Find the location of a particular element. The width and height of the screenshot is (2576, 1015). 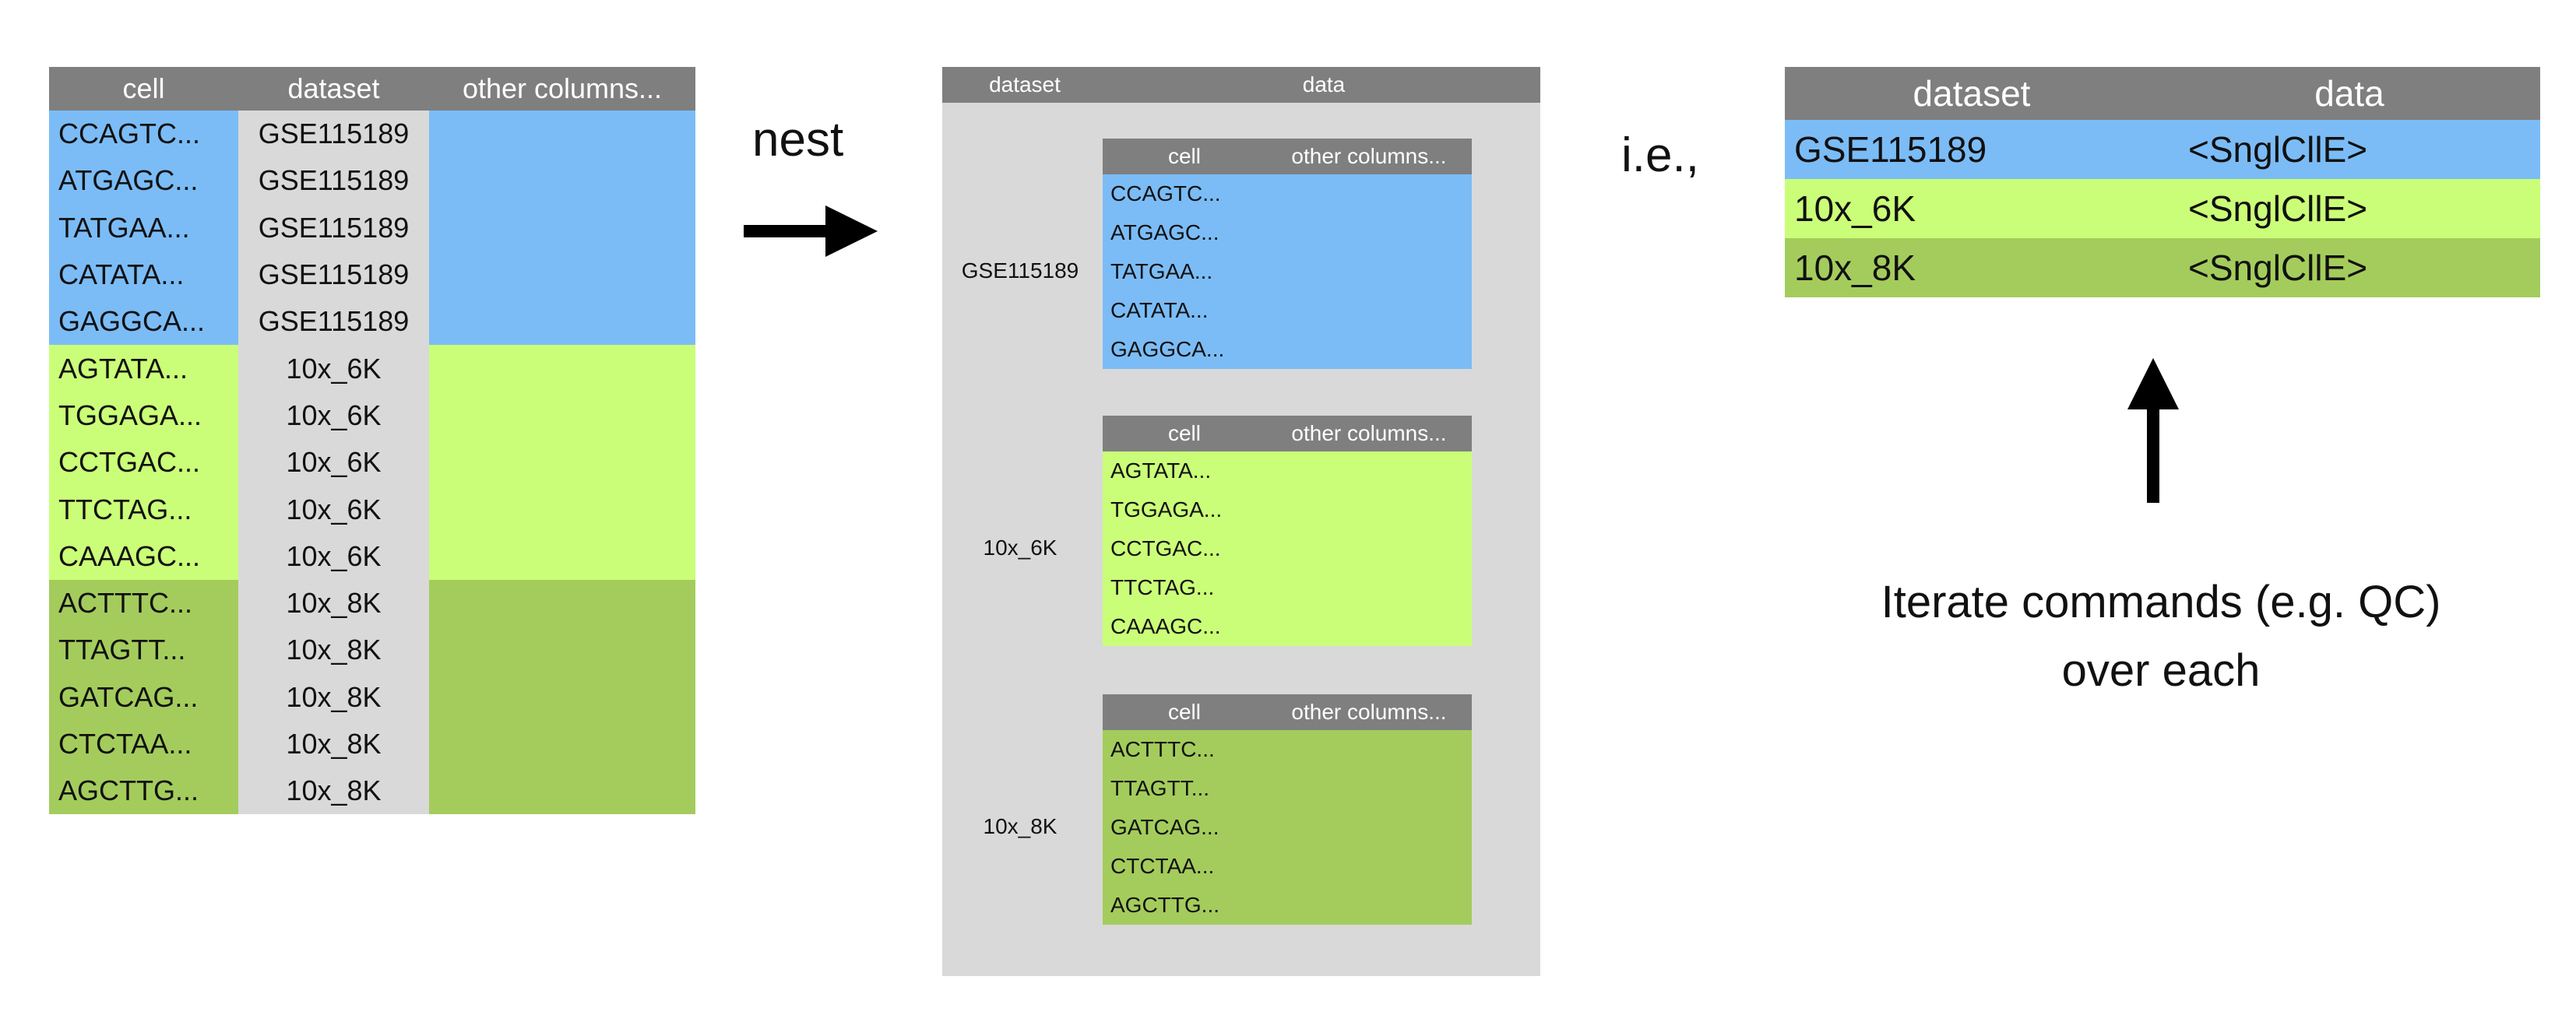

table-row: ACTTTC... 10x_8K is located at coordinates (372, 603).